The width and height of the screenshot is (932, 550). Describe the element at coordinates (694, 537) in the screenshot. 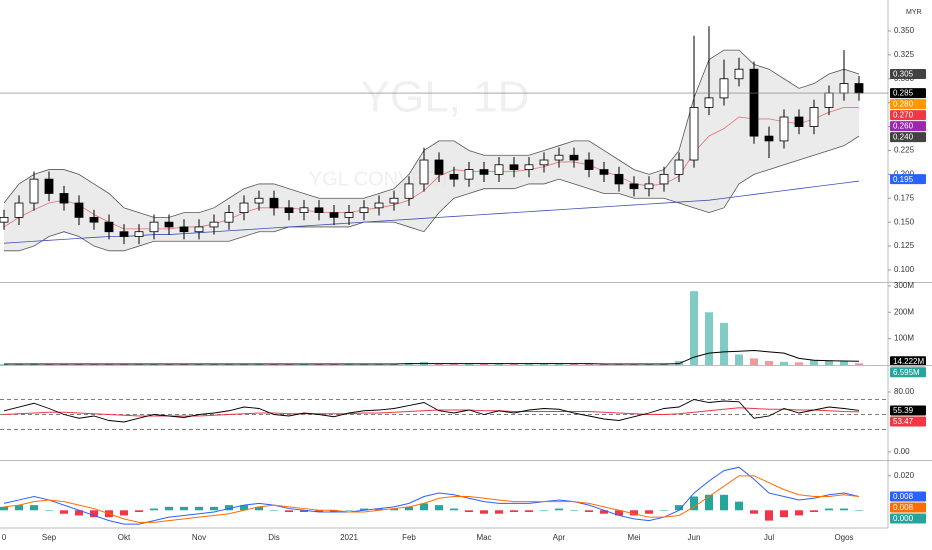

I see `x-tick-label: Jun` at that location.